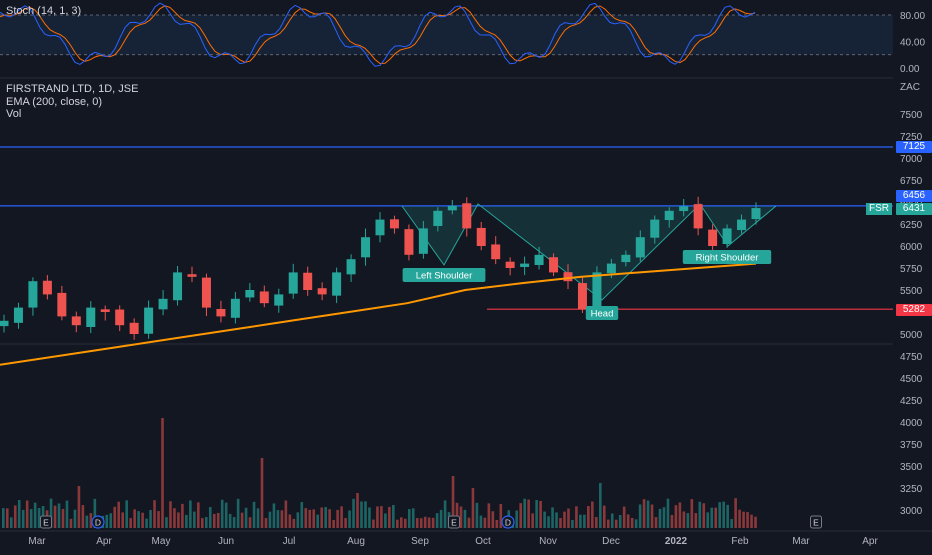 Image resolution: width=932 pixels, height=555 pixels. Describe the element at coordinates (104, 541) in the screenshot. I see `time-axis-label: Apr` at that location.